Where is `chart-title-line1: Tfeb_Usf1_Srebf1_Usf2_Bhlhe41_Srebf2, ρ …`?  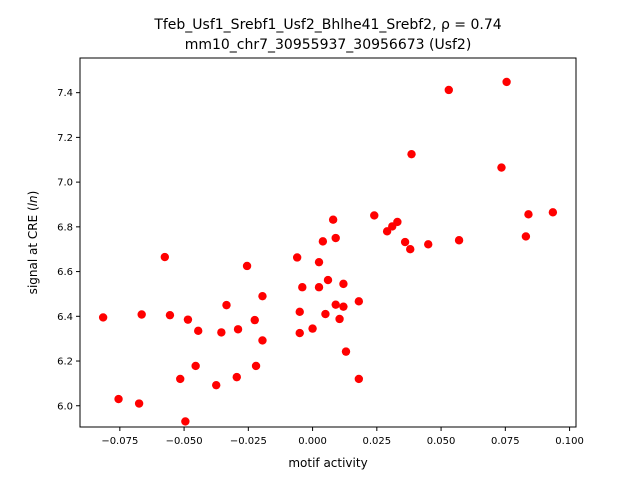 chart-title-line1: Tfeb_Usf1_Srebf1_Usf2_Bhlhe41_Srebf2, ρ … is located at coordinates (327, 25).